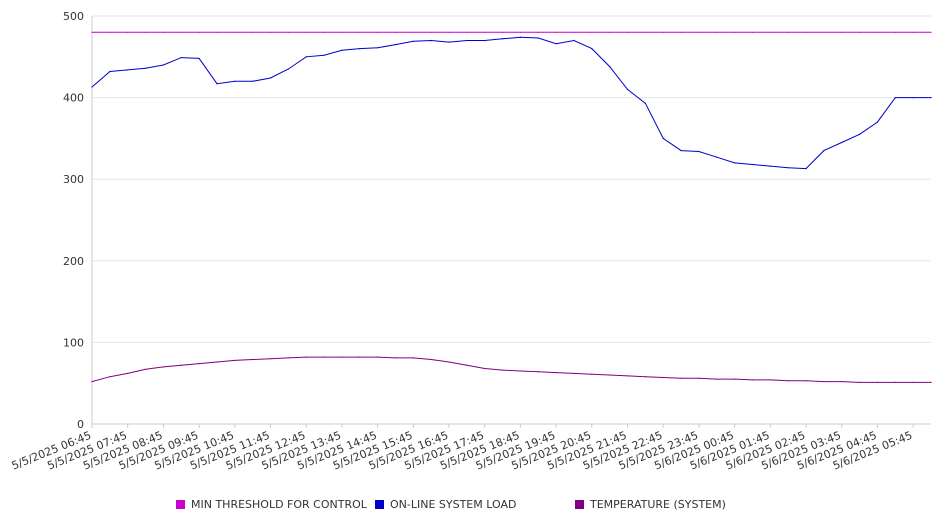 Image resolution: width=946 pixels, height=526 pixels. I want to click on y-tick-label: 300, so click(73, 179).